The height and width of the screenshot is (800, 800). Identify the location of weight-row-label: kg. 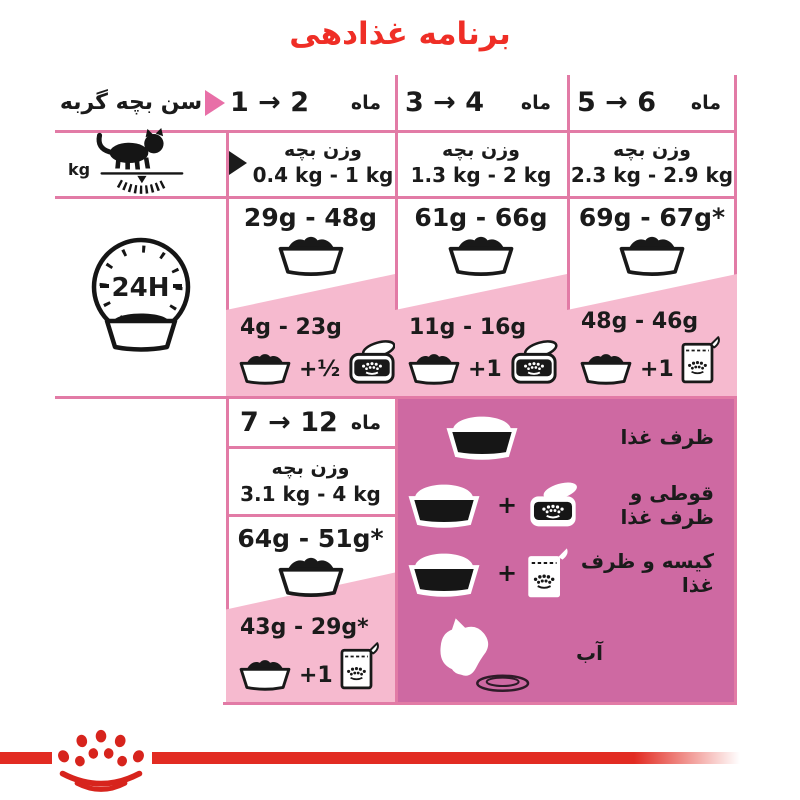
(140, 162).